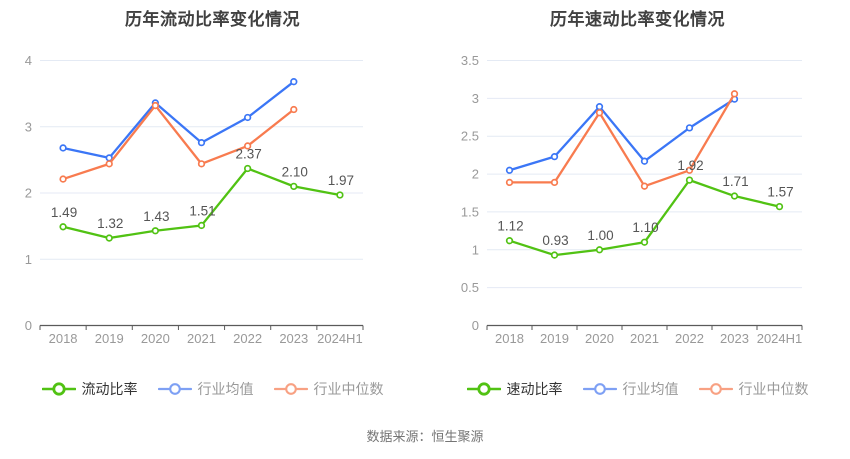 This screenshot has width=850, height=459. I want to click on data-label: 1.71, so click(735, 181).